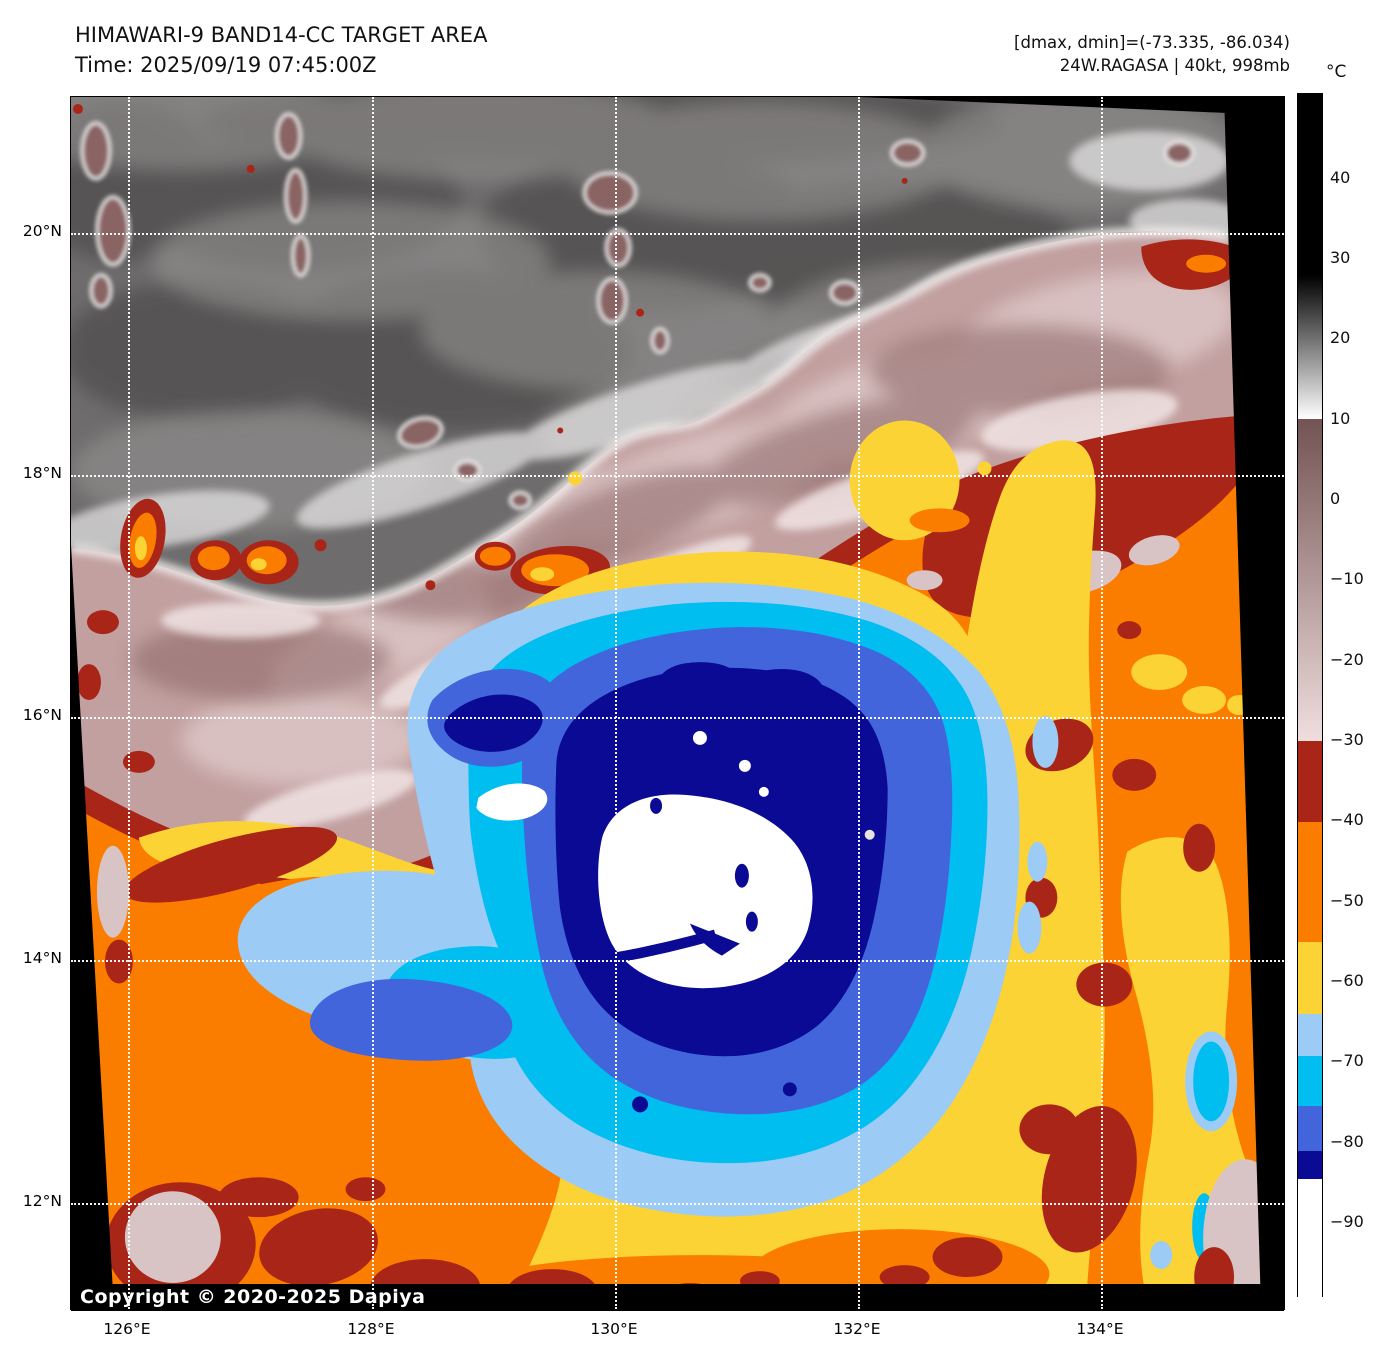 The width and height of the screenshot is (1390, 1359). I want to click on colorbar-tick-label: −10, so click(1347, 578).